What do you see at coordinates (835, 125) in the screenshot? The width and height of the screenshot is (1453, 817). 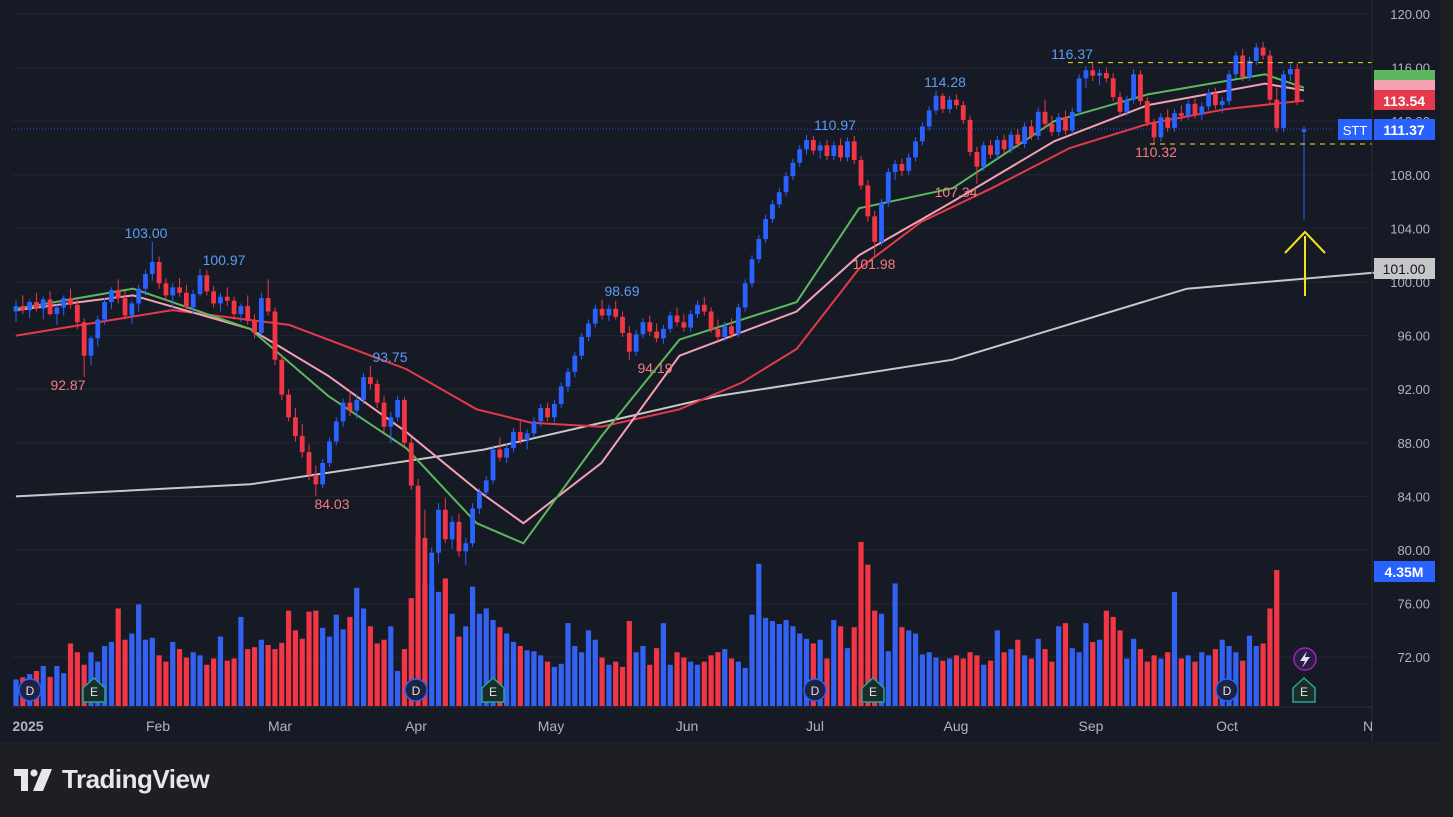 I see `annotation-label: 110.97` at bounding box center [835, 125].